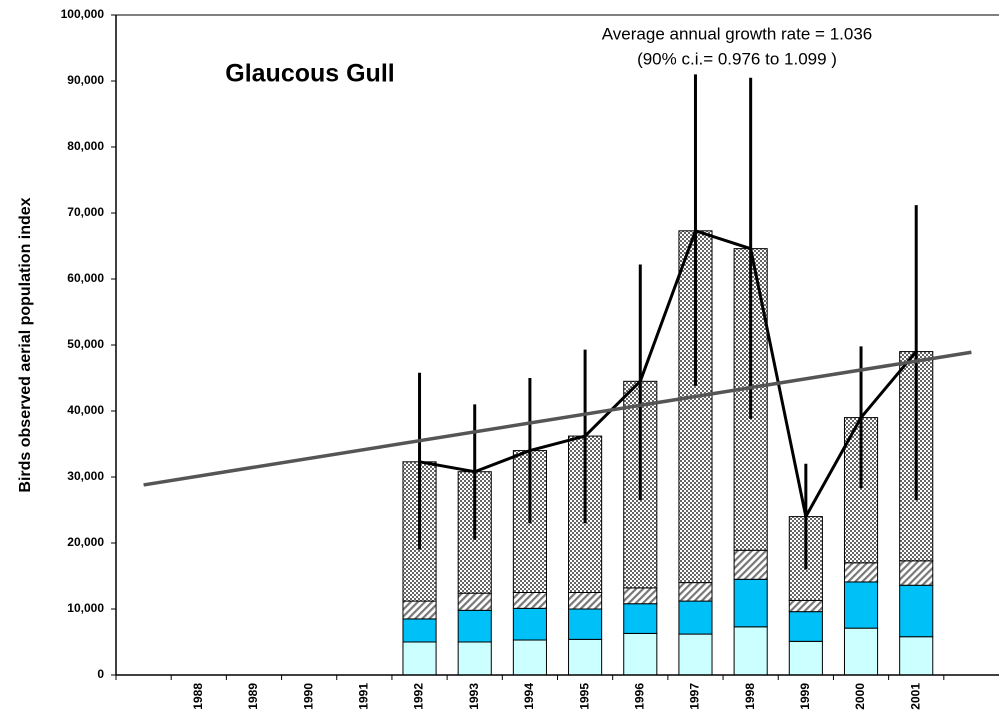 The height and width of the screenshot is (727, 1000). Describe the element at coordinates (309, 74) in the screenshot. I see `chart-title: Glaucous Gull` at that location.